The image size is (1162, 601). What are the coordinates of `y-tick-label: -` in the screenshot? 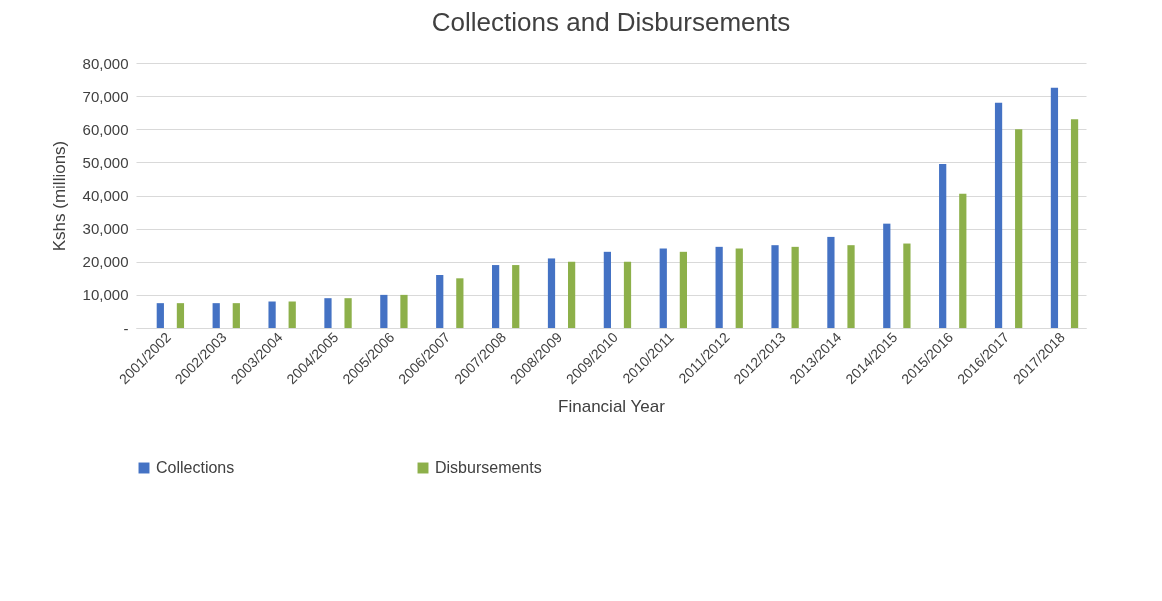 It's located at (126, 328).